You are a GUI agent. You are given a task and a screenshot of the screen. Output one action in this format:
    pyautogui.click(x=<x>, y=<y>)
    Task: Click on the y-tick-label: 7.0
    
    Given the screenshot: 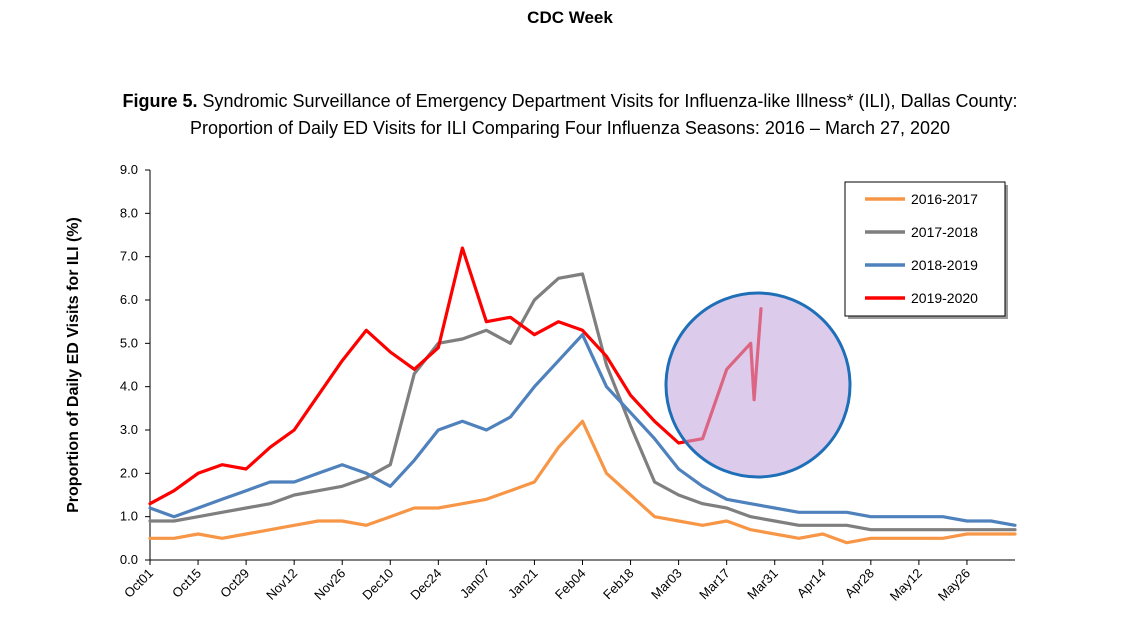 What is the action you would take?
    pyautogui.click(x=129, y=256)
    